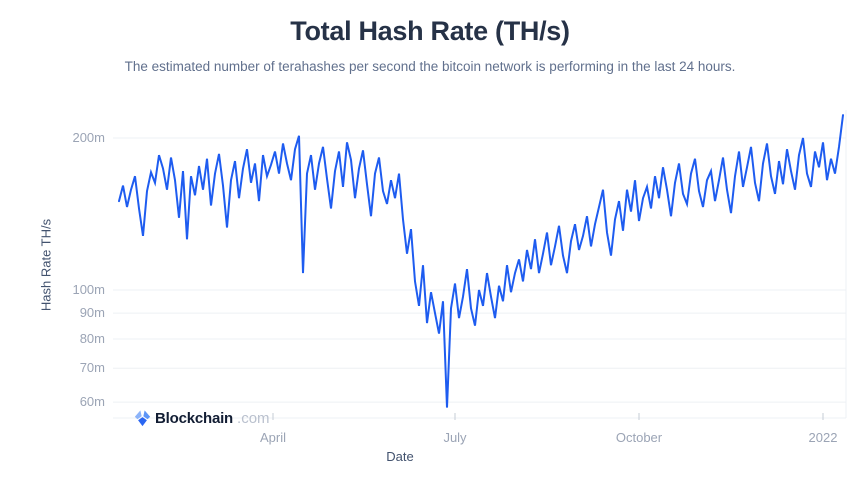 This screenshot has width=860, height=478. Describe the element at coordinates (142, 418) in the screenshot. I see `blockchain-logo-icon` at that location.